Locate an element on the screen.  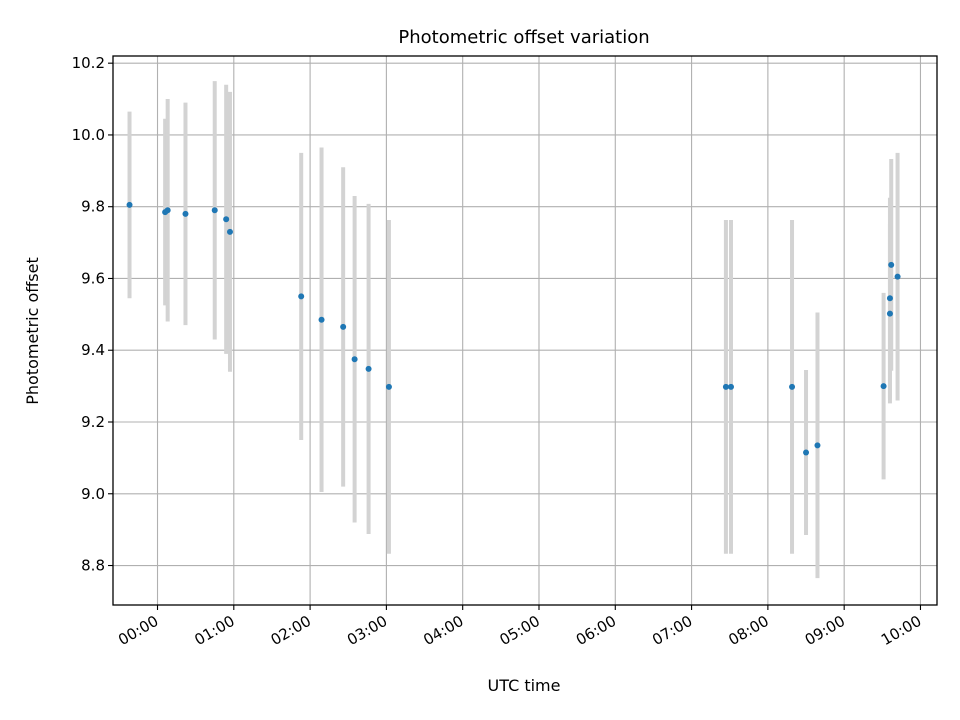
y-tick-label: 9.0 is located at coordinates (93, 494).